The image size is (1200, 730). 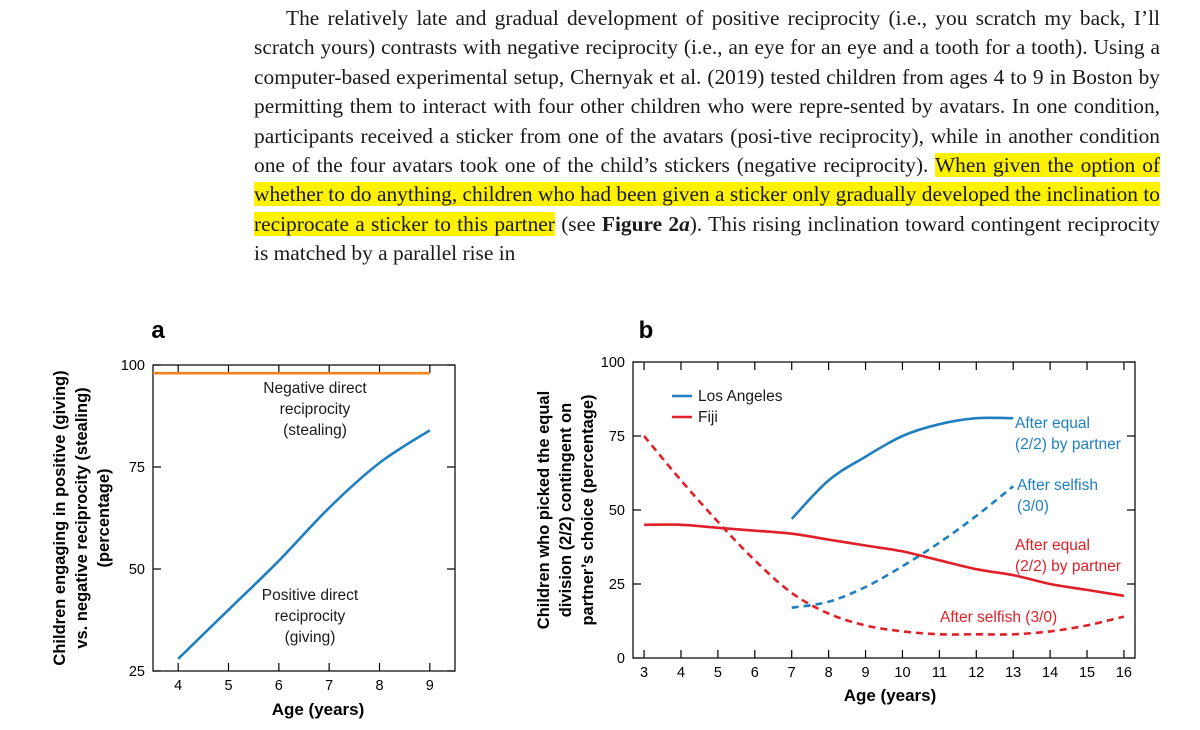 What do you see at coordinates (310, 595) in the screenshot?
I see `series-label: Positive direct` at bounding box center [310, 595].